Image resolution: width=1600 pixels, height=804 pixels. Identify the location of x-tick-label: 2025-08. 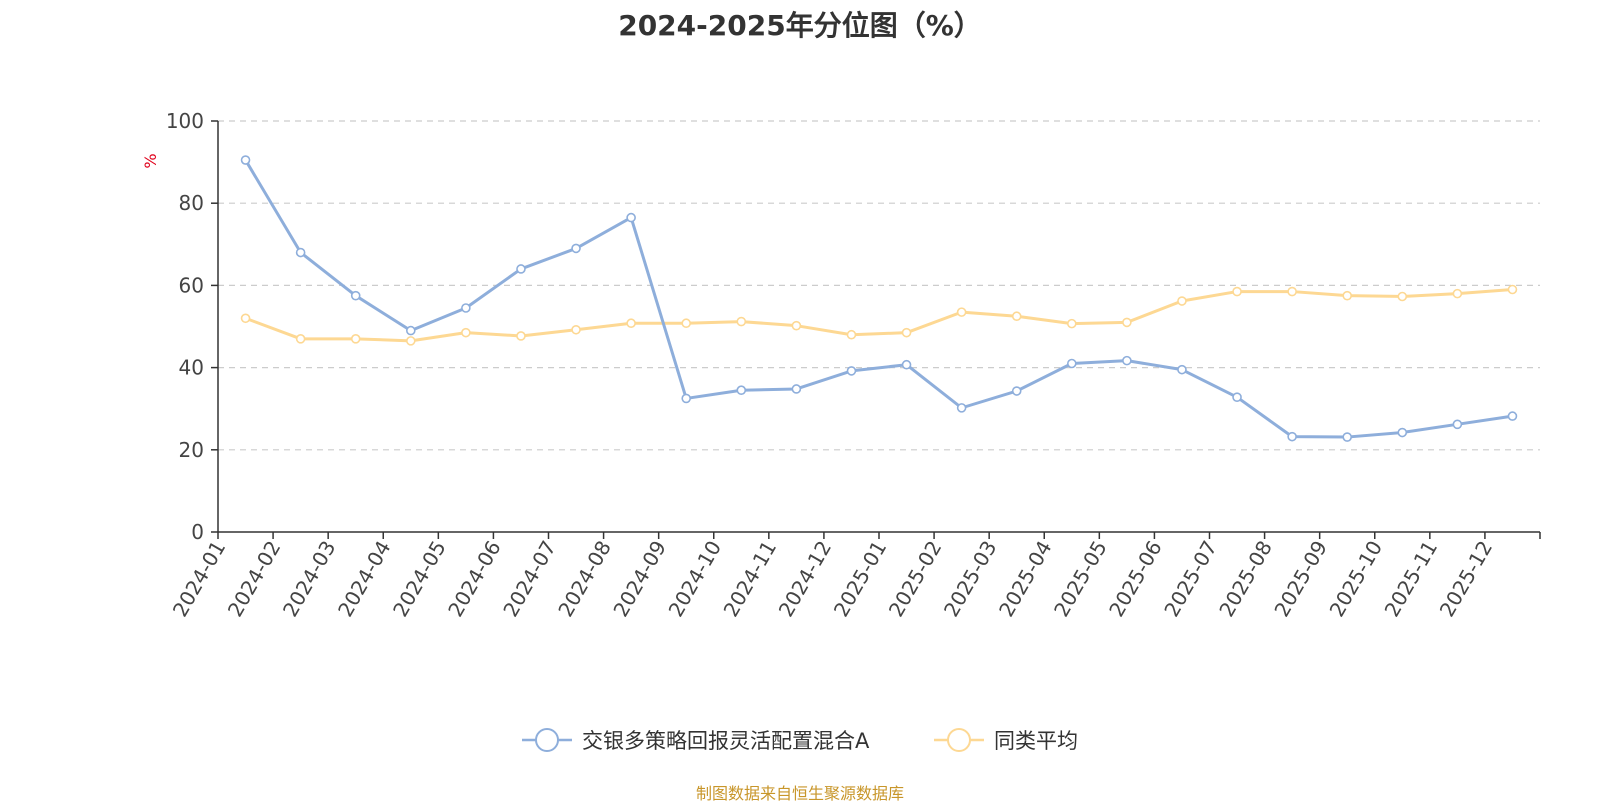
(1245, 579).